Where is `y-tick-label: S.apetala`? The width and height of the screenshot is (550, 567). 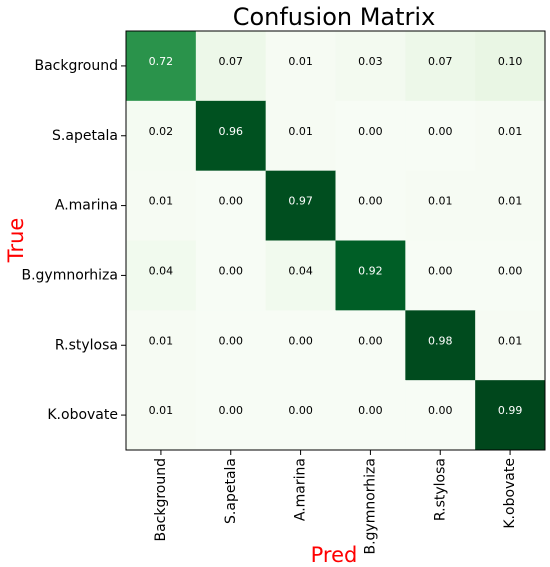
y-tick-label: S.apetala is located at coordinates (85, 136).